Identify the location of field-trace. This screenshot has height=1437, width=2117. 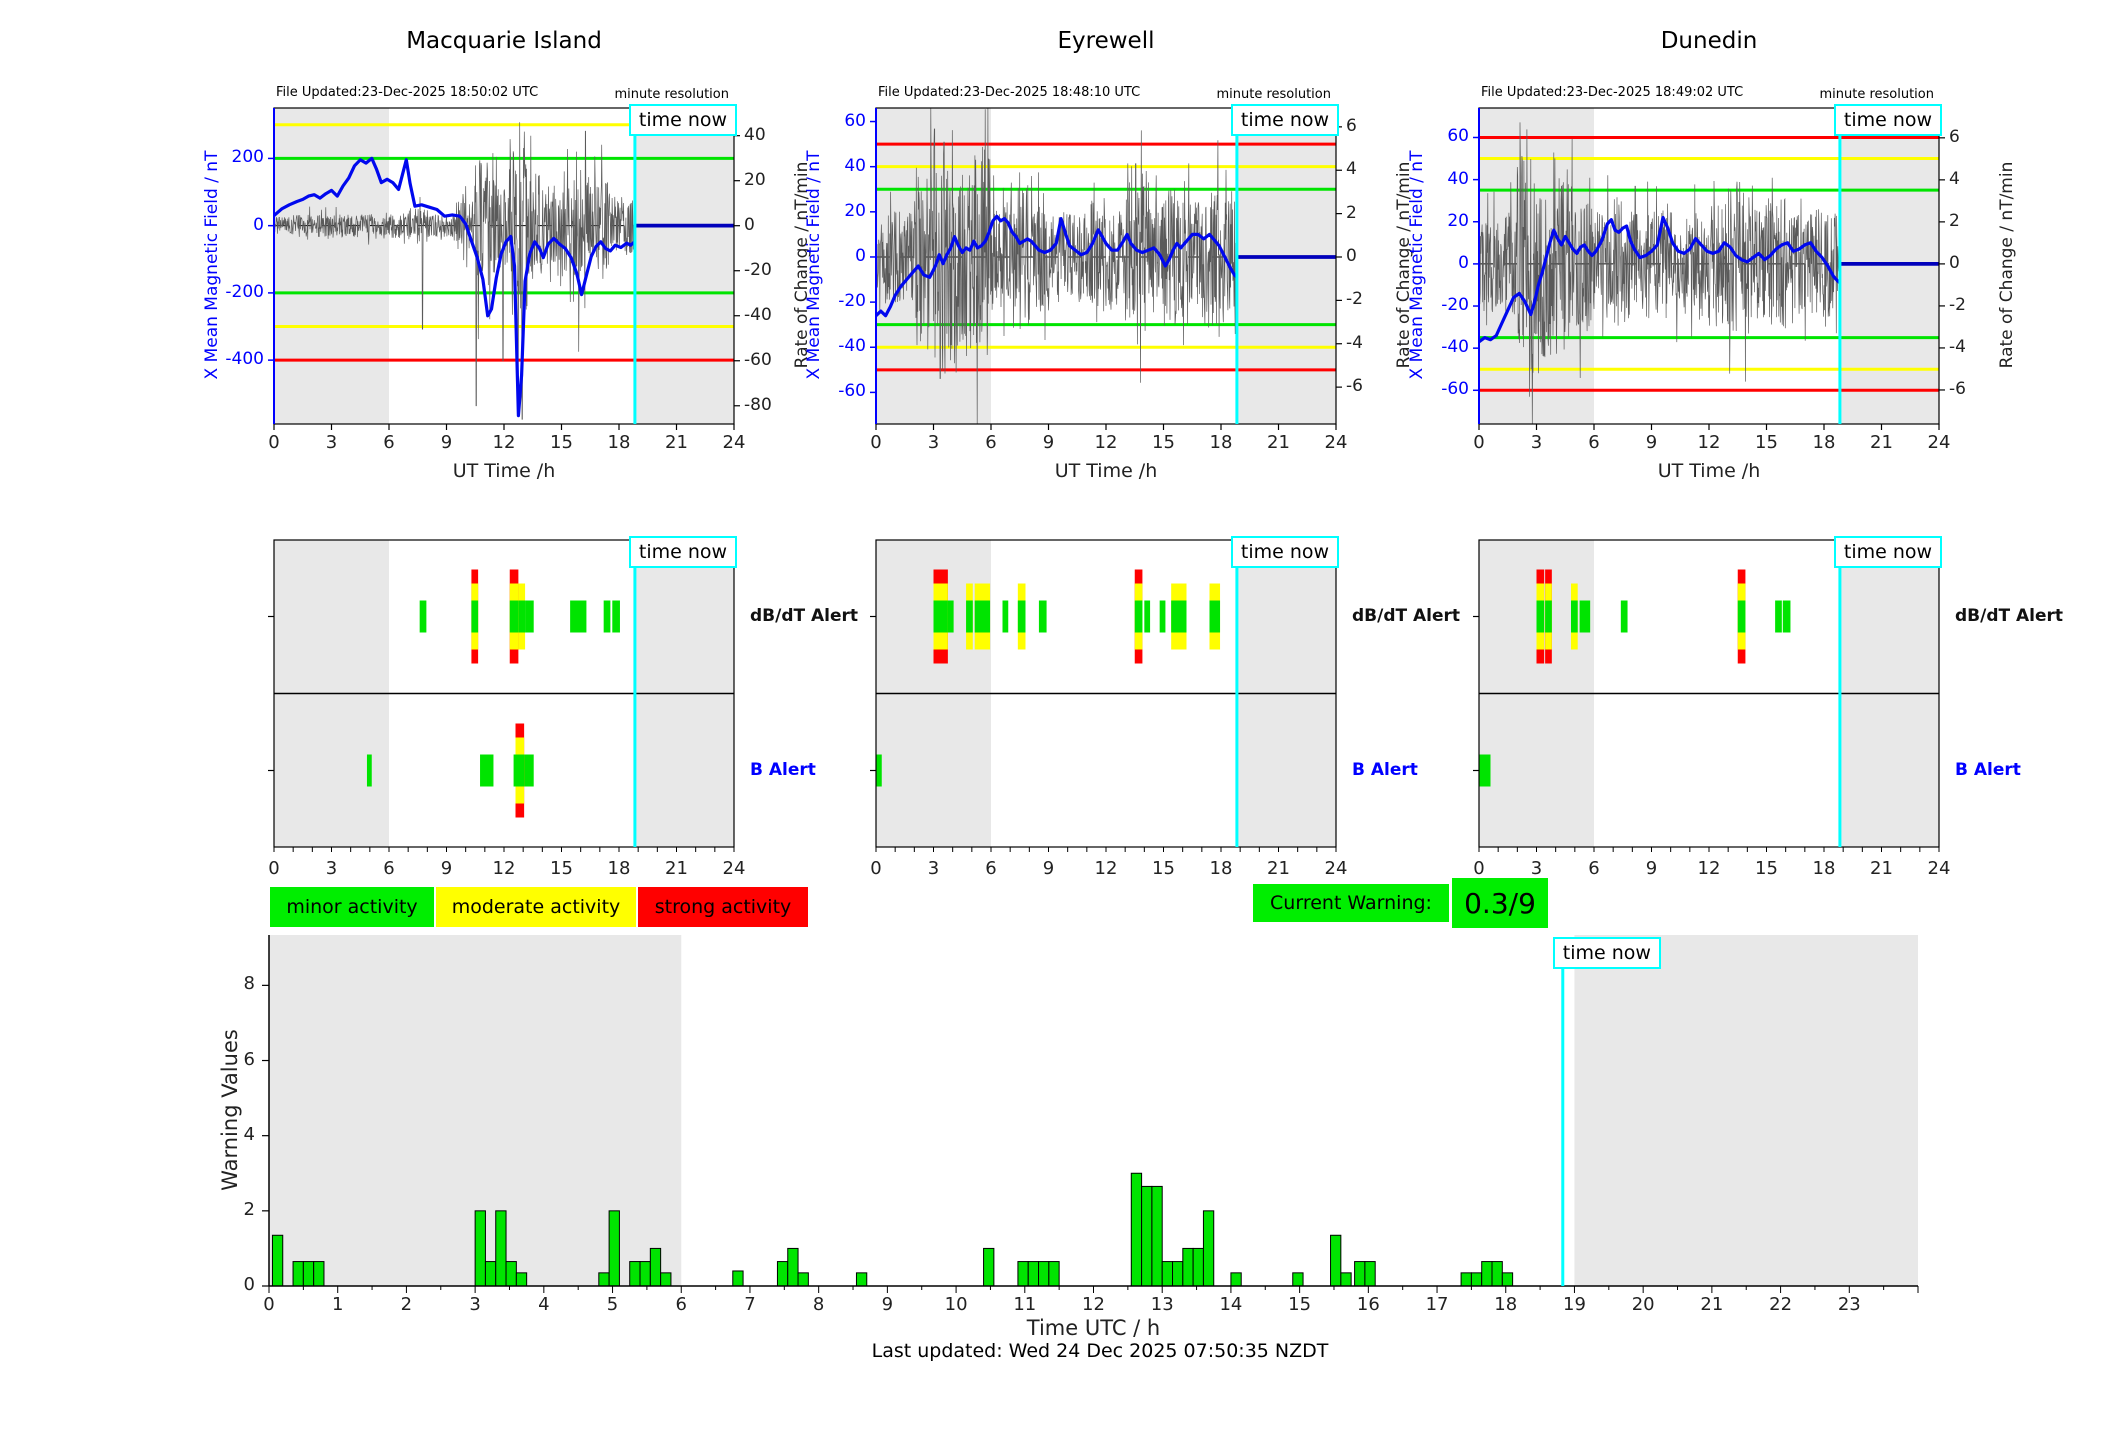
(454, 287).